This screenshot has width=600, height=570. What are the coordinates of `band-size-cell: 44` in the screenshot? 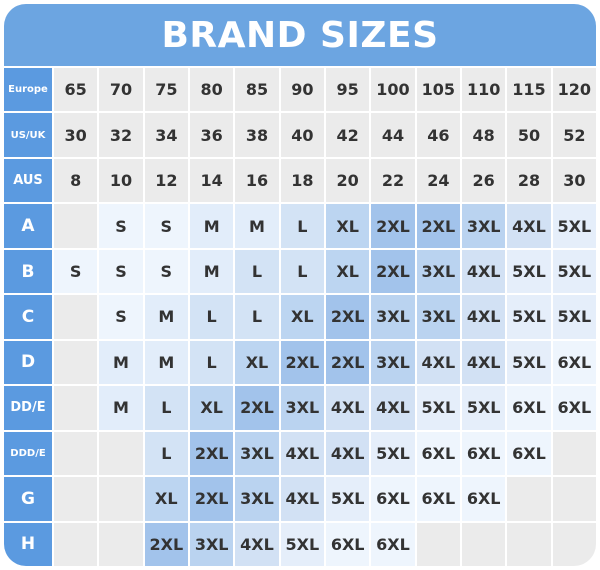 It's located at (393, 135).